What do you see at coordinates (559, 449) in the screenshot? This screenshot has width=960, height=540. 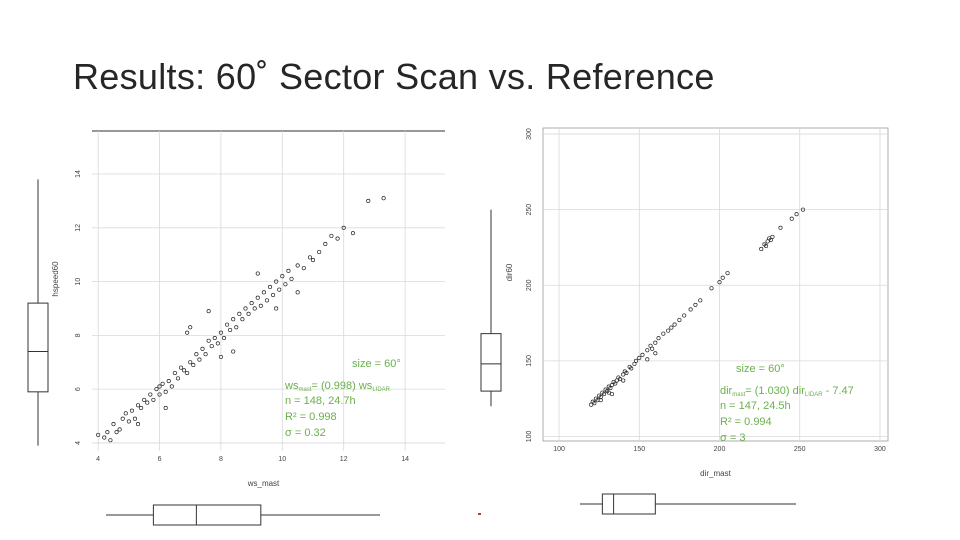 I see `chart2-x-tick-label: 100` at bounding box center [559, 449].